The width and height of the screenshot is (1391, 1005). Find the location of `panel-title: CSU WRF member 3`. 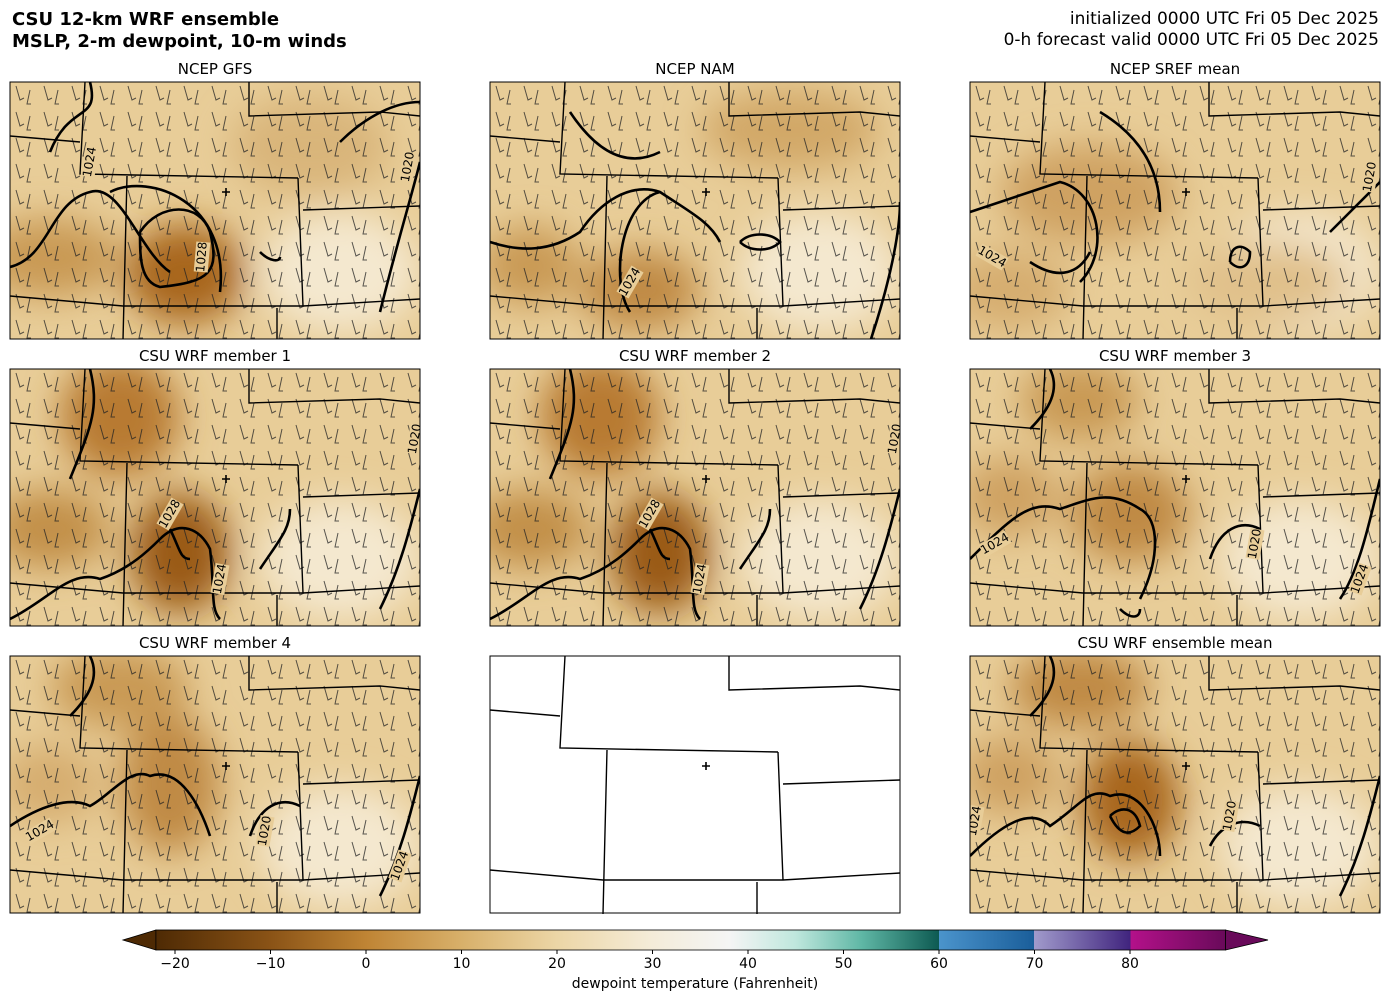

panel-title: CSU WRF member 3 is located at coordinates (1175, 356).